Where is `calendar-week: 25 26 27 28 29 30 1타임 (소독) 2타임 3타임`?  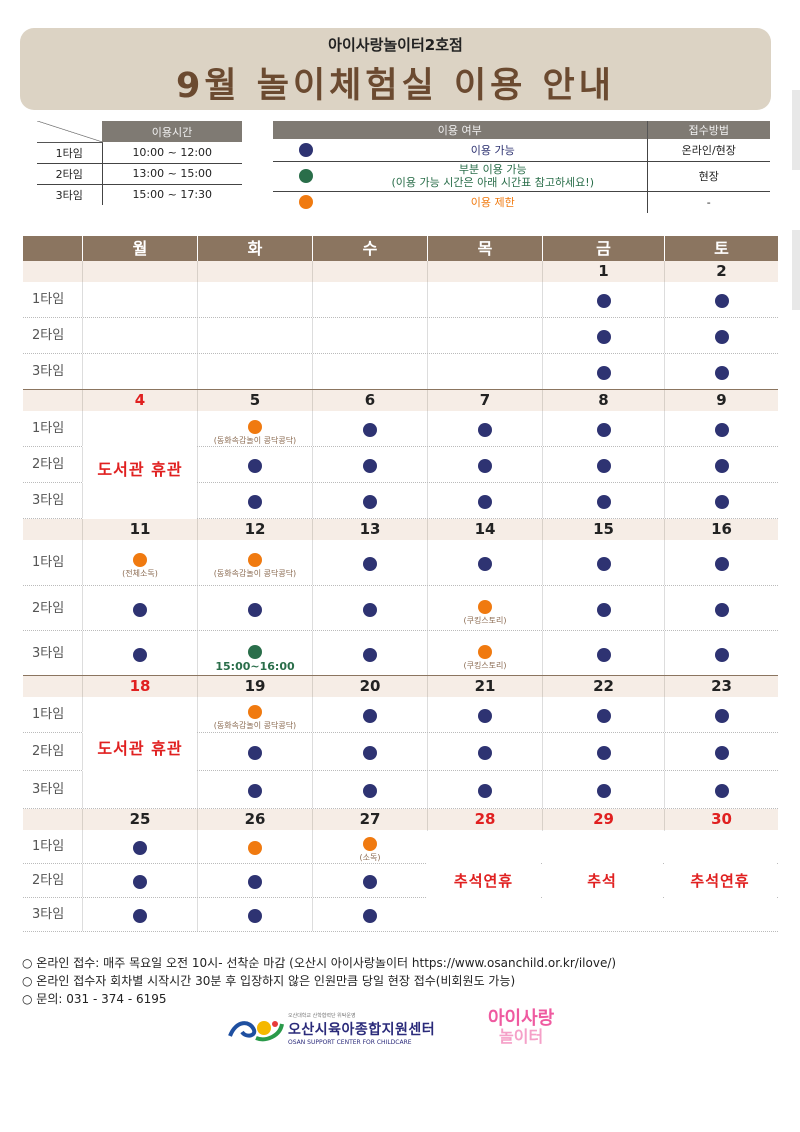
calendar-week: 25 26 27 28 29 30 1타임 (소독) 2타임 3타임 is located at coordinates (400, 870).